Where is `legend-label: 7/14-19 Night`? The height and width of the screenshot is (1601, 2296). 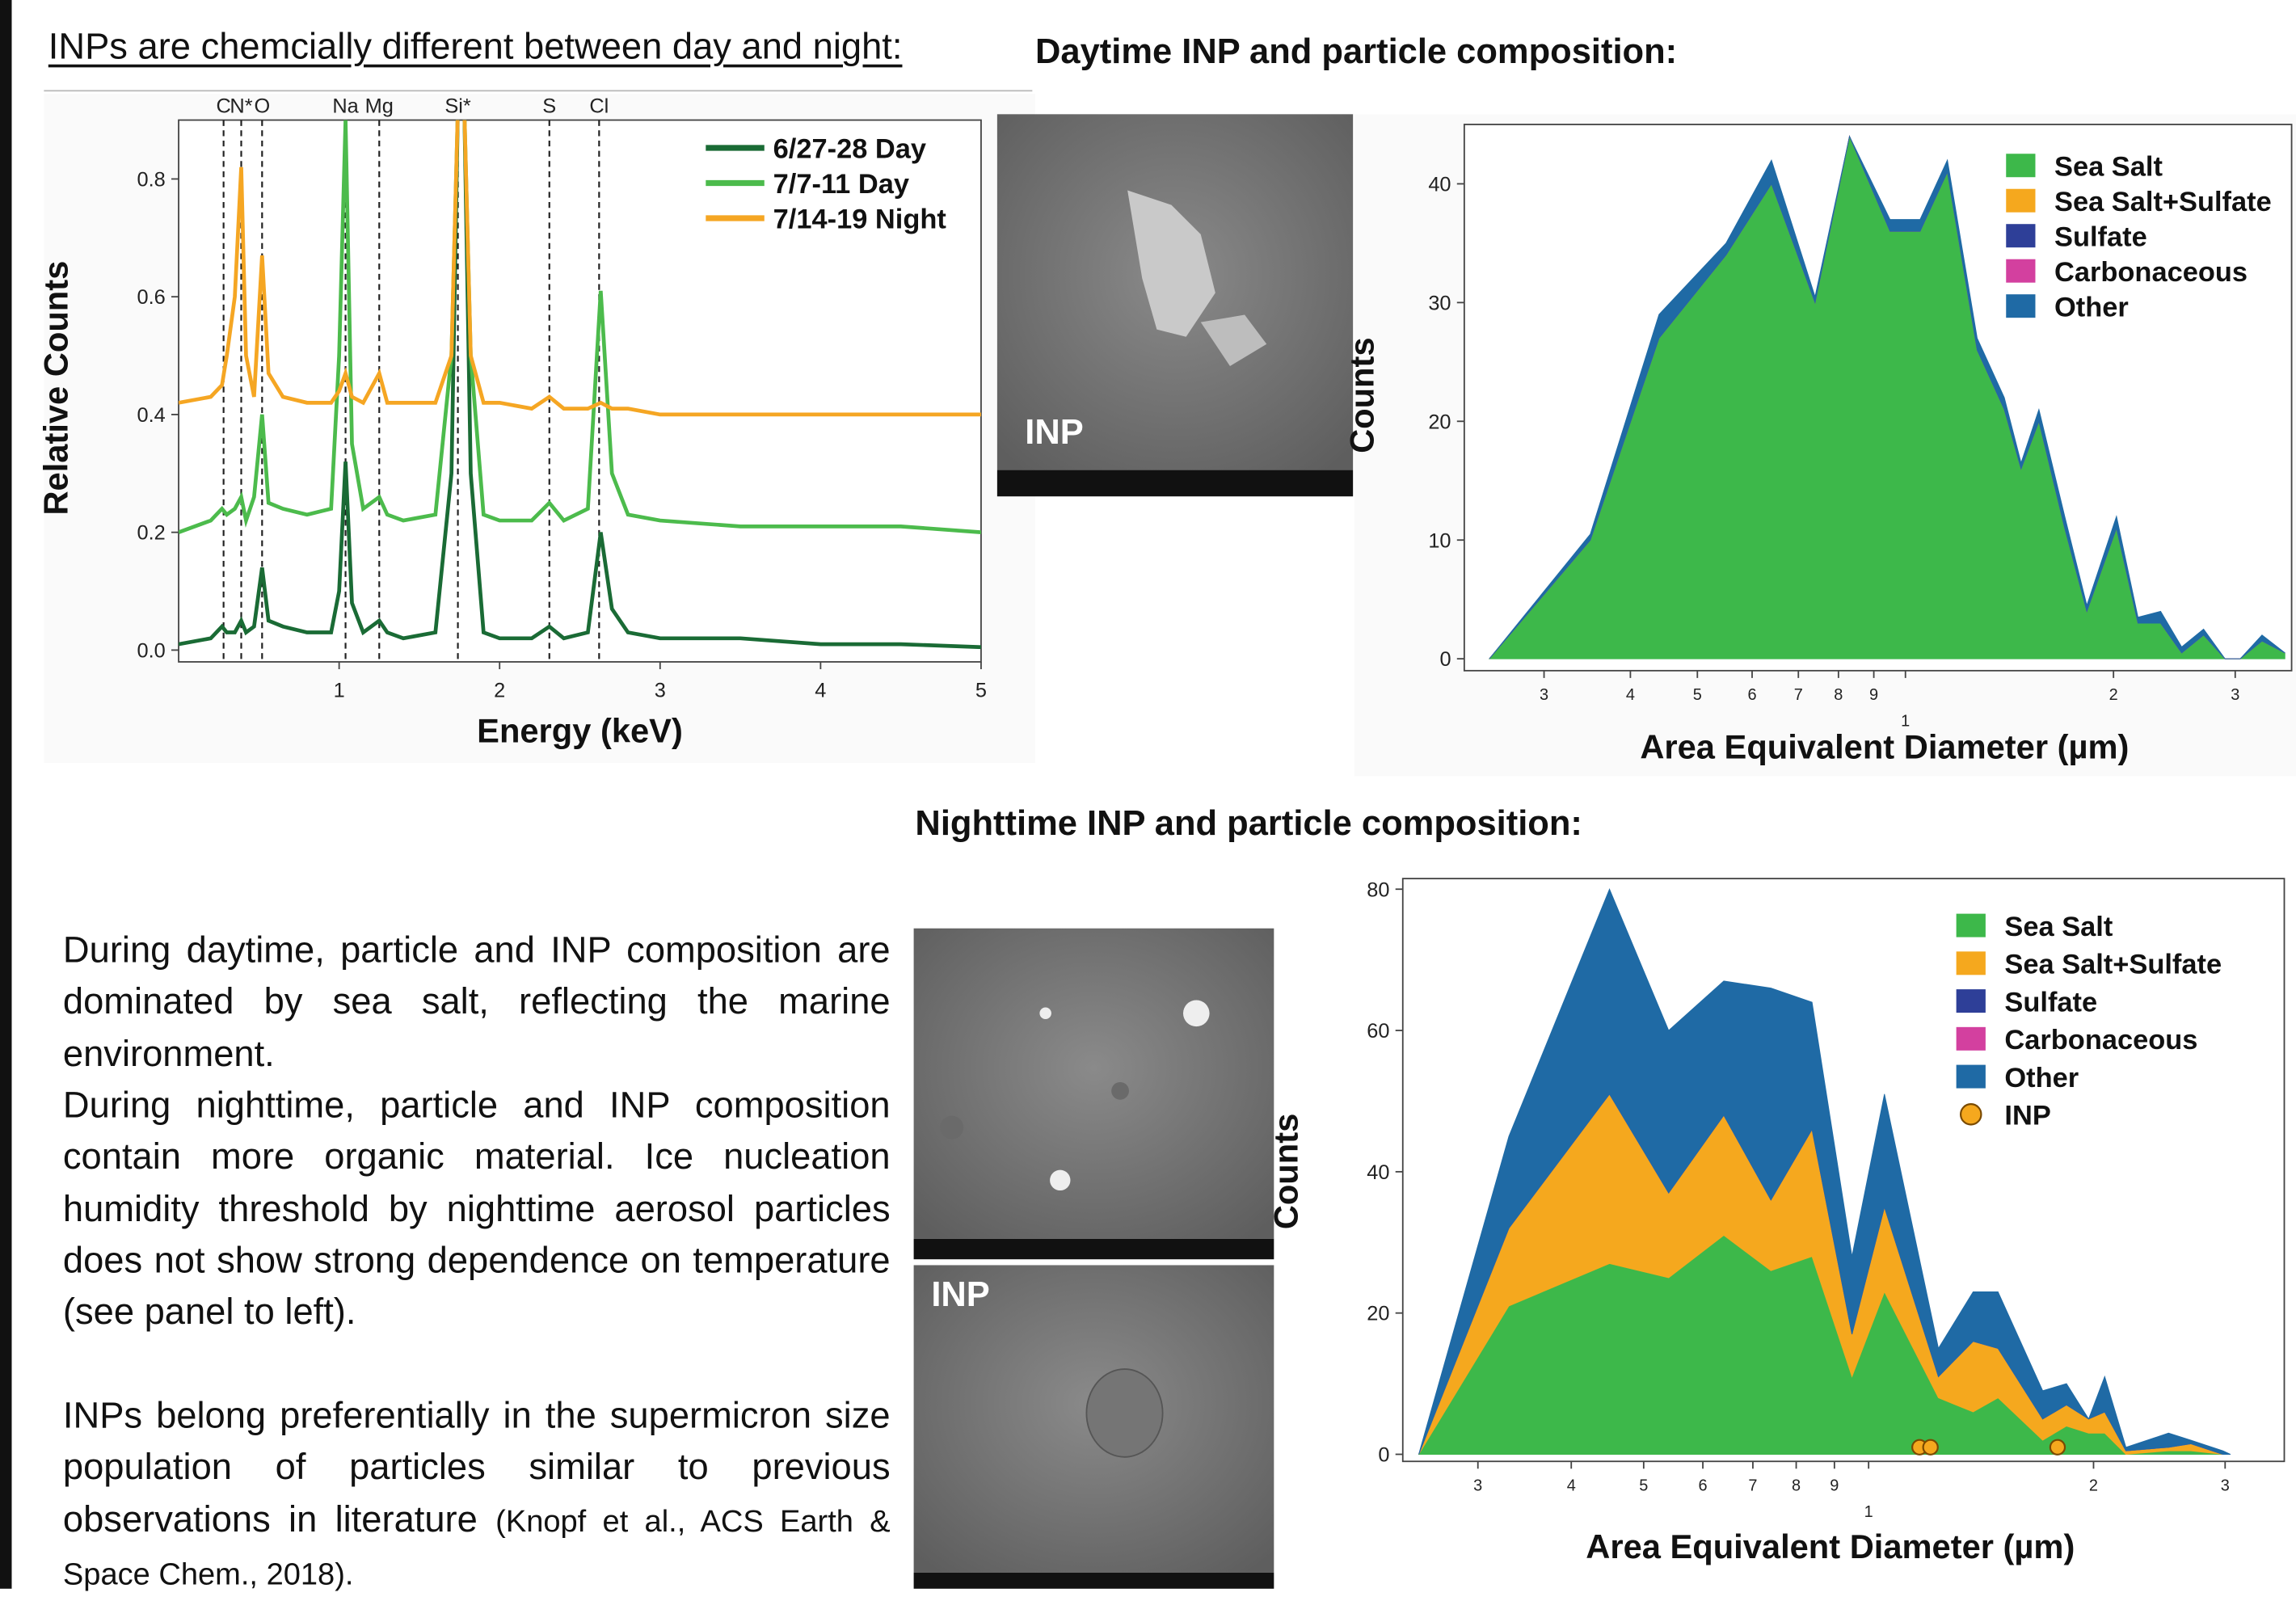 legend-label: 7/14-19 Night is located at coordinates (860, 219).